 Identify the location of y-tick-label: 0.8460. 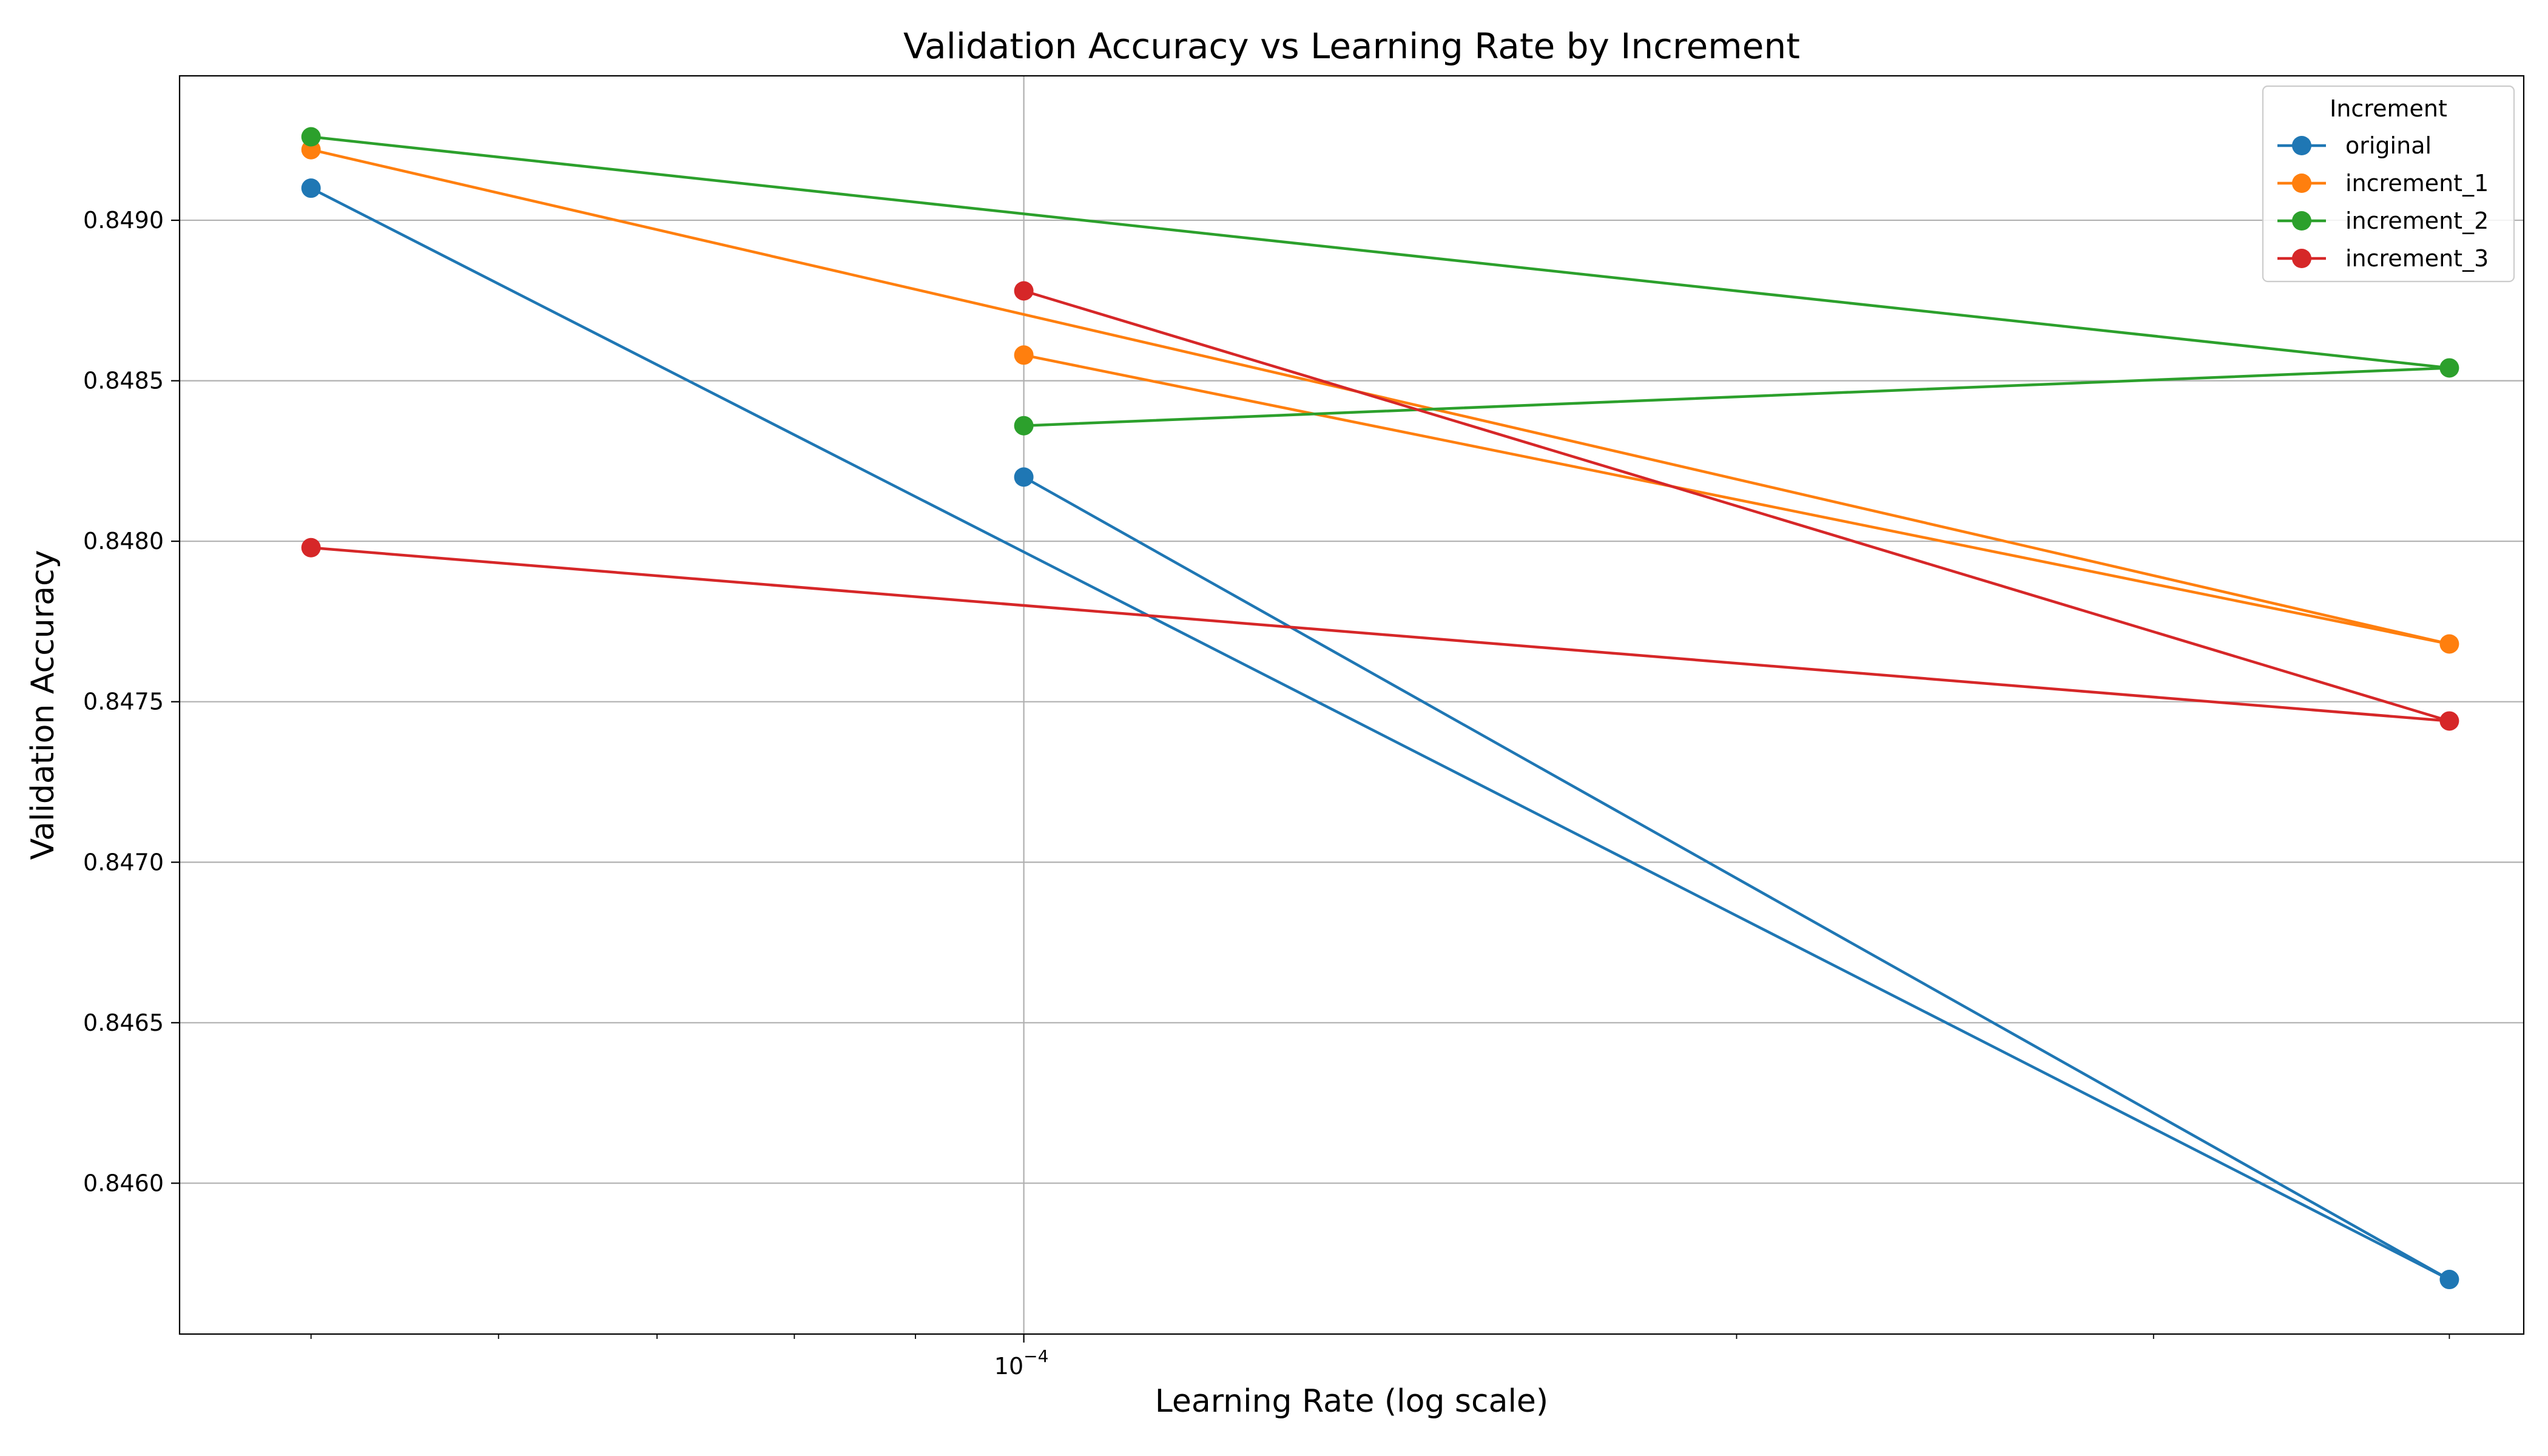
(123, 1183).